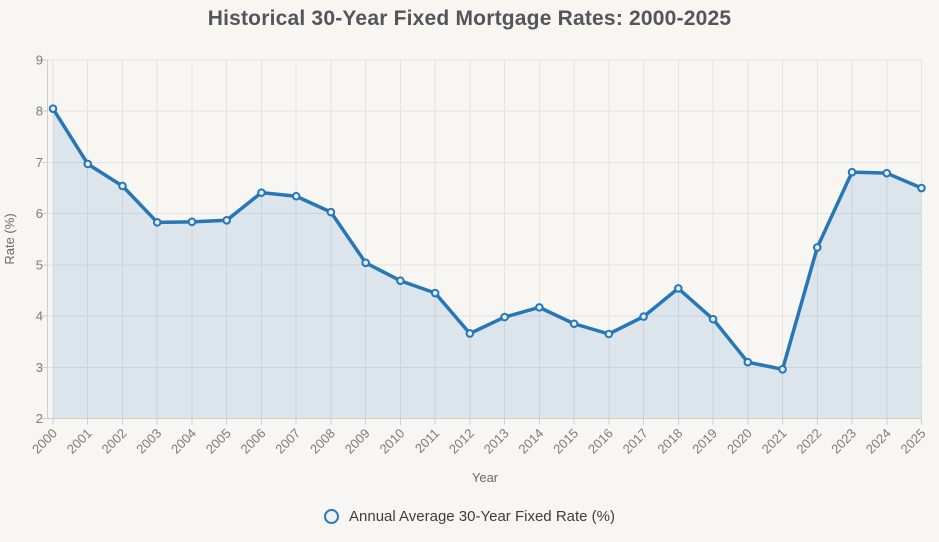 The width and height of the screenshot is (939, 542). Describe the element at coordinates (226, 220) in the screenshot. I see `data-point-2005` at that location.